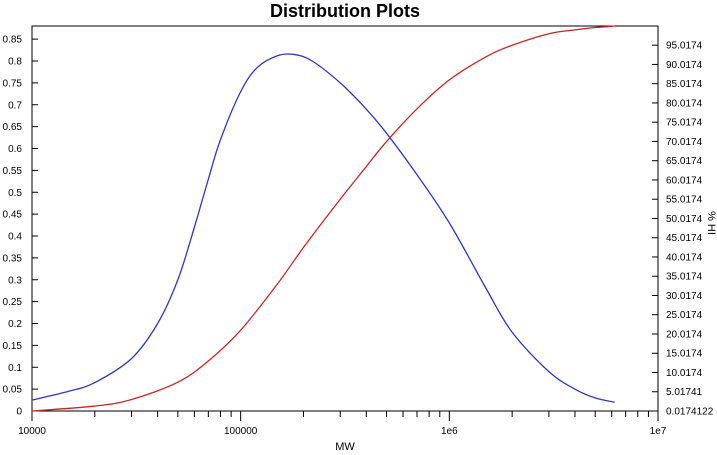  I want to click on y-left-tick-label: 0.65, so click(13, 127).